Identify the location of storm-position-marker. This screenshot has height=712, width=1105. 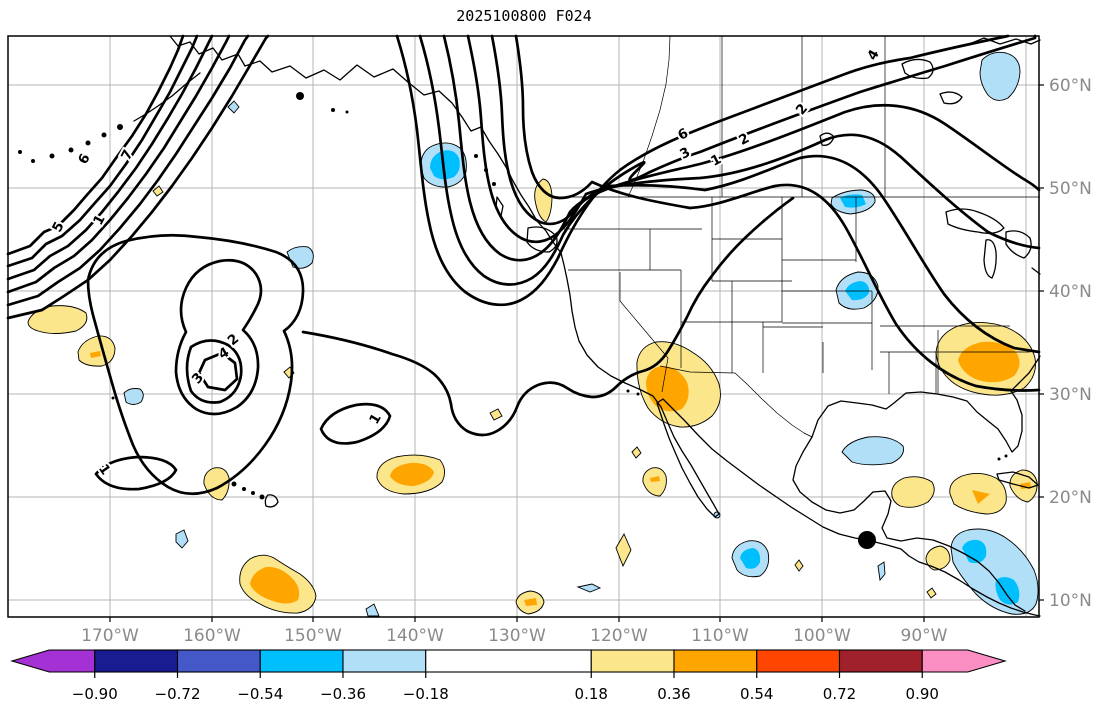
(867, 540).